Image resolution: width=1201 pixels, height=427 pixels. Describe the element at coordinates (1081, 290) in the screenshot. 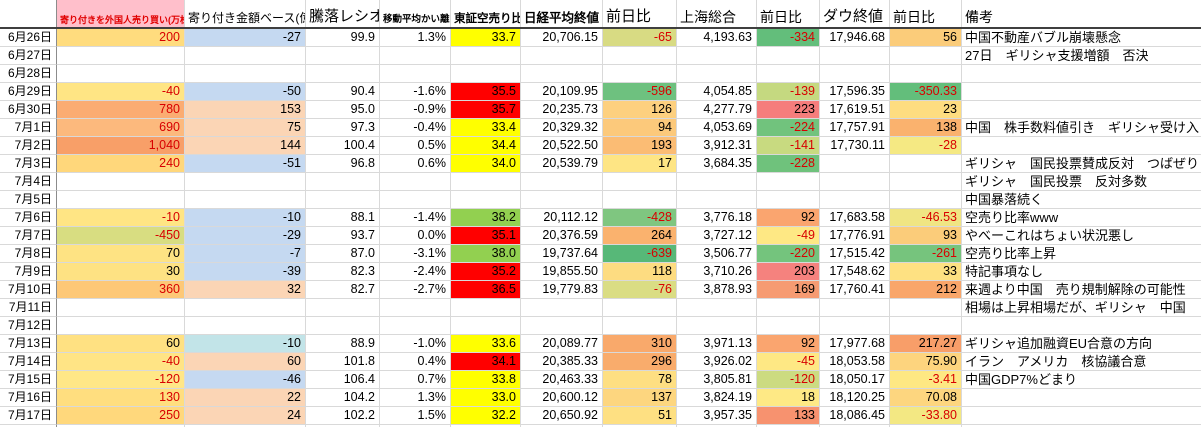

I see `row-note: 来週より中国 売り規制解除の可能性` at that location.